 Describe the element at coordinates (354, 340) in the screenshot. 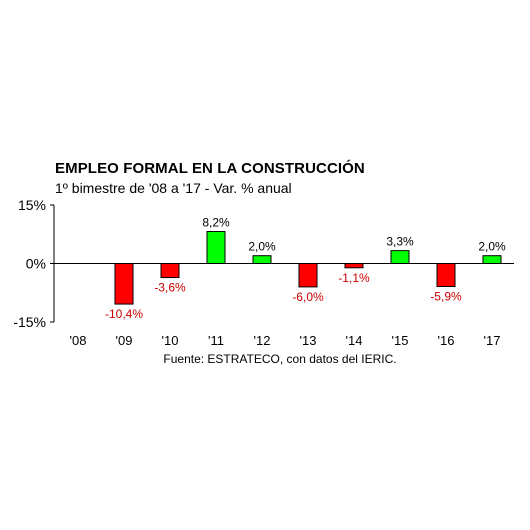

I see `x-tick-label: '14` at that location.